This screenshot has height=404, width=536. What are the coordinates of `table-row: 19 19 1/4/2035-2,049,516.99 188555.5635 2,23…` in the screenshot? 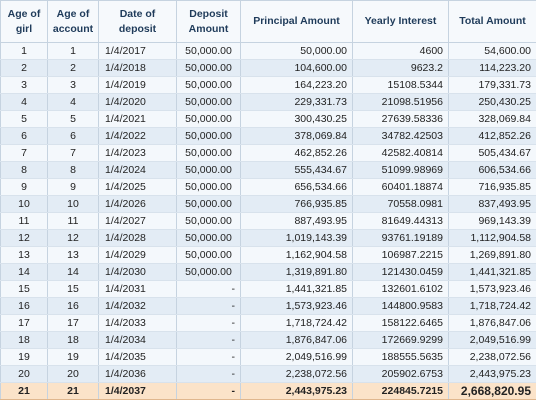 It's located at (268, 357).